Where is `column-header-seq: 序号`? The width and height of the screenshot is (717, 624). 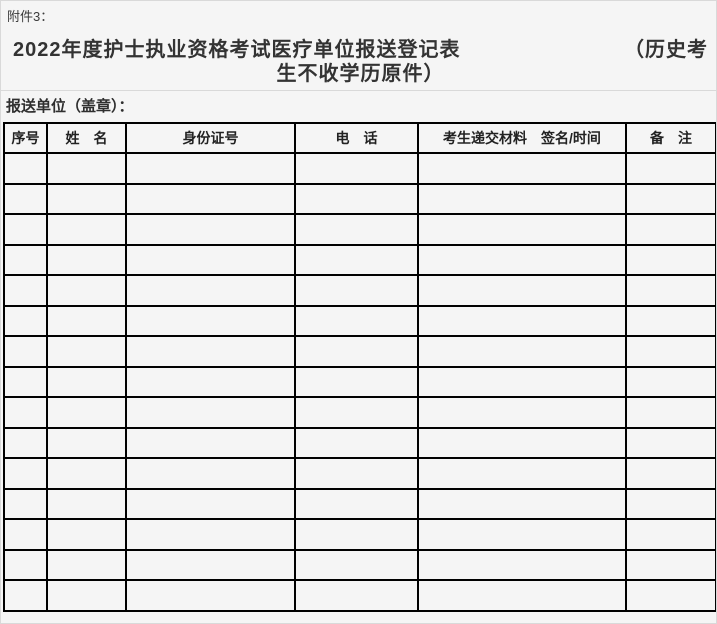 column-header-seq: 序号 is located at coordinates (25, 138).